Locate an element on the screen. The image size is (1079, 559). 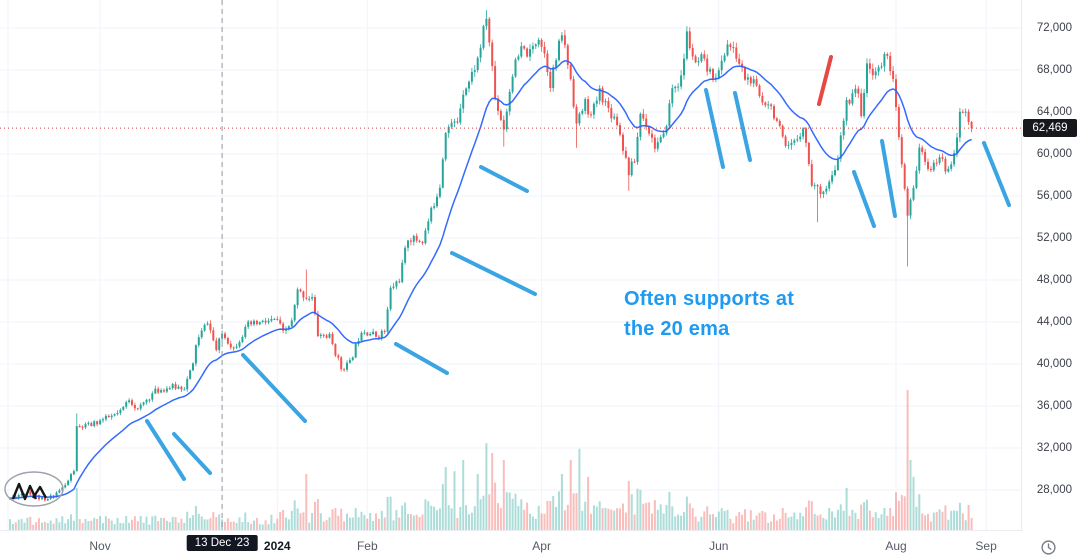
circle-annotation is located at coordinates (34, 489).